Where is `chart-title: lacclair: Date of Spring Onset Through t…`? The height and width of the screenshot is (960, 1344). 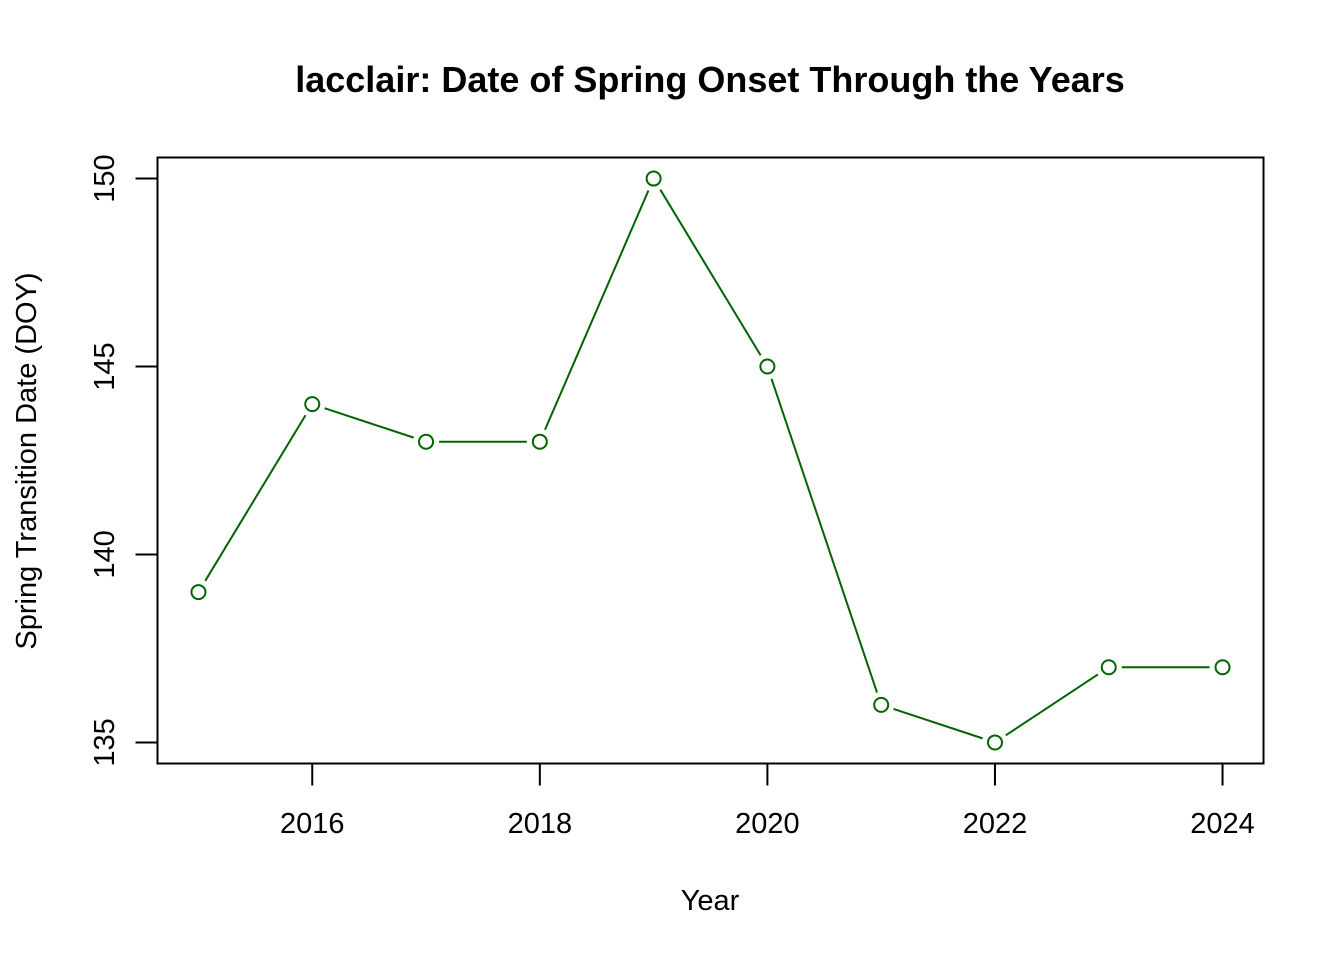 chart-title: lacclair: Date of Spring Onset Through t… is located at coordinates (710, 79).